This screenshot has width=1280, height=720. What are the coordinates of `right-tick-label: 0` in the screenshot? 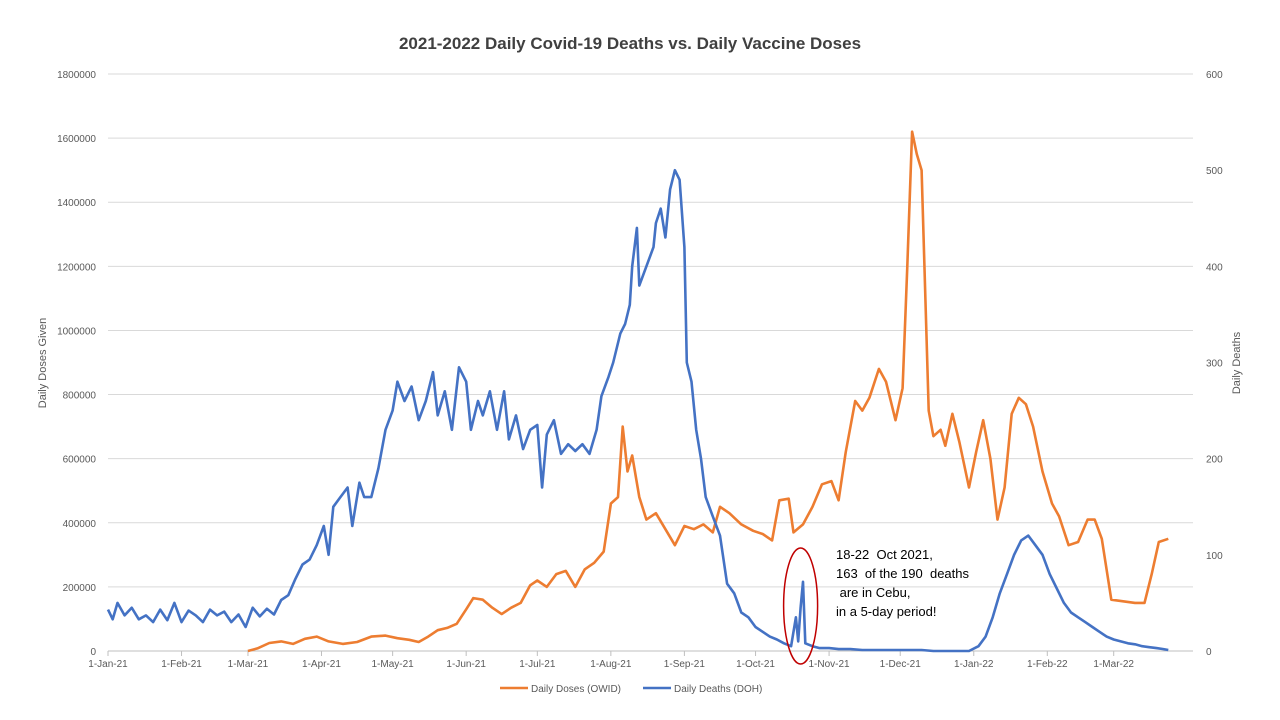 It's located at (1209, 652).